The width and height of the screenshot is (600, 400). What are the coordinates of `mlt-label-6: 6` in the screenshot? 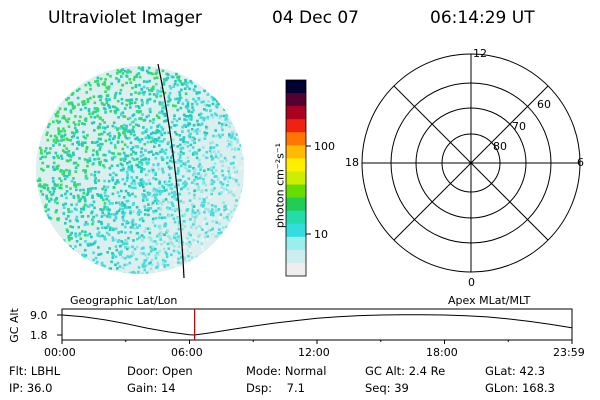 It's located at (580, 162).